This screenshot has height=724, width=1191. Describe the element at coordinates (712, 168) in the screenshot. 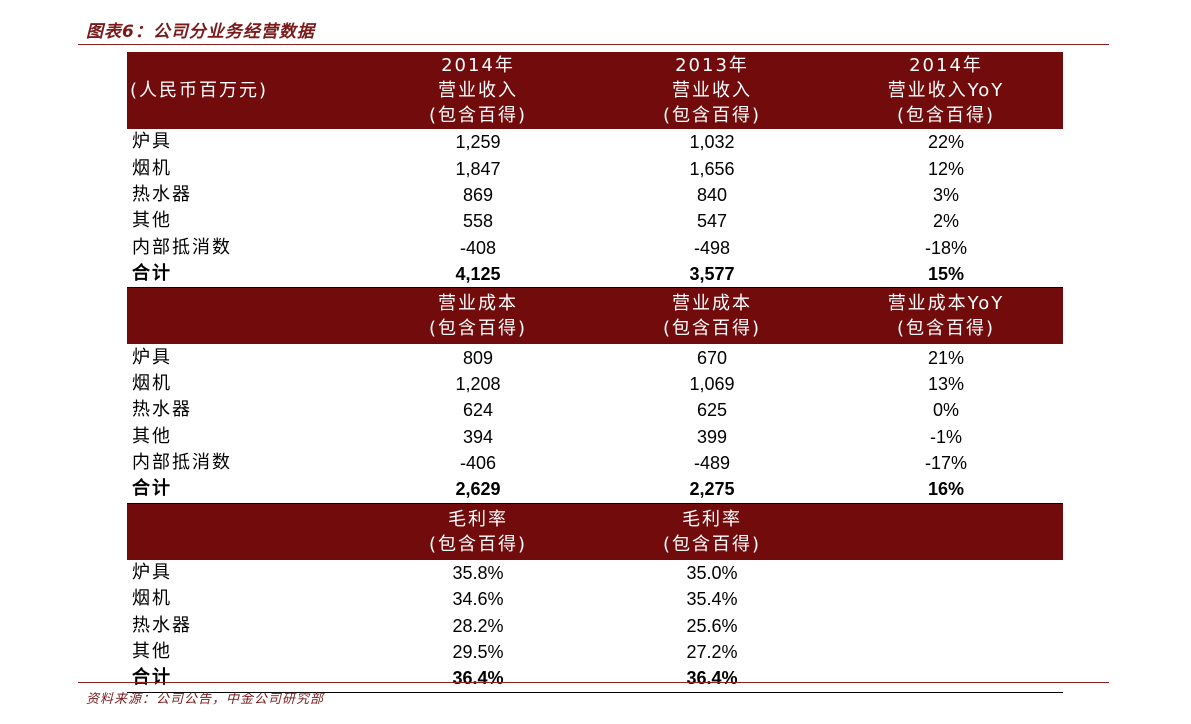

I see `cell-v2: 1,656` at that location.